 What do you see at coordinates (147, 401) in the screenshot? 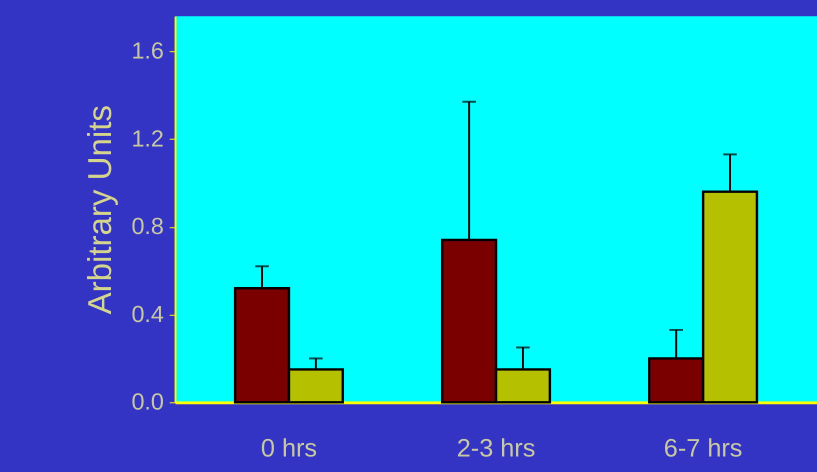
I see `y-tick-label: 0.0` at bounding box center [147, 401].